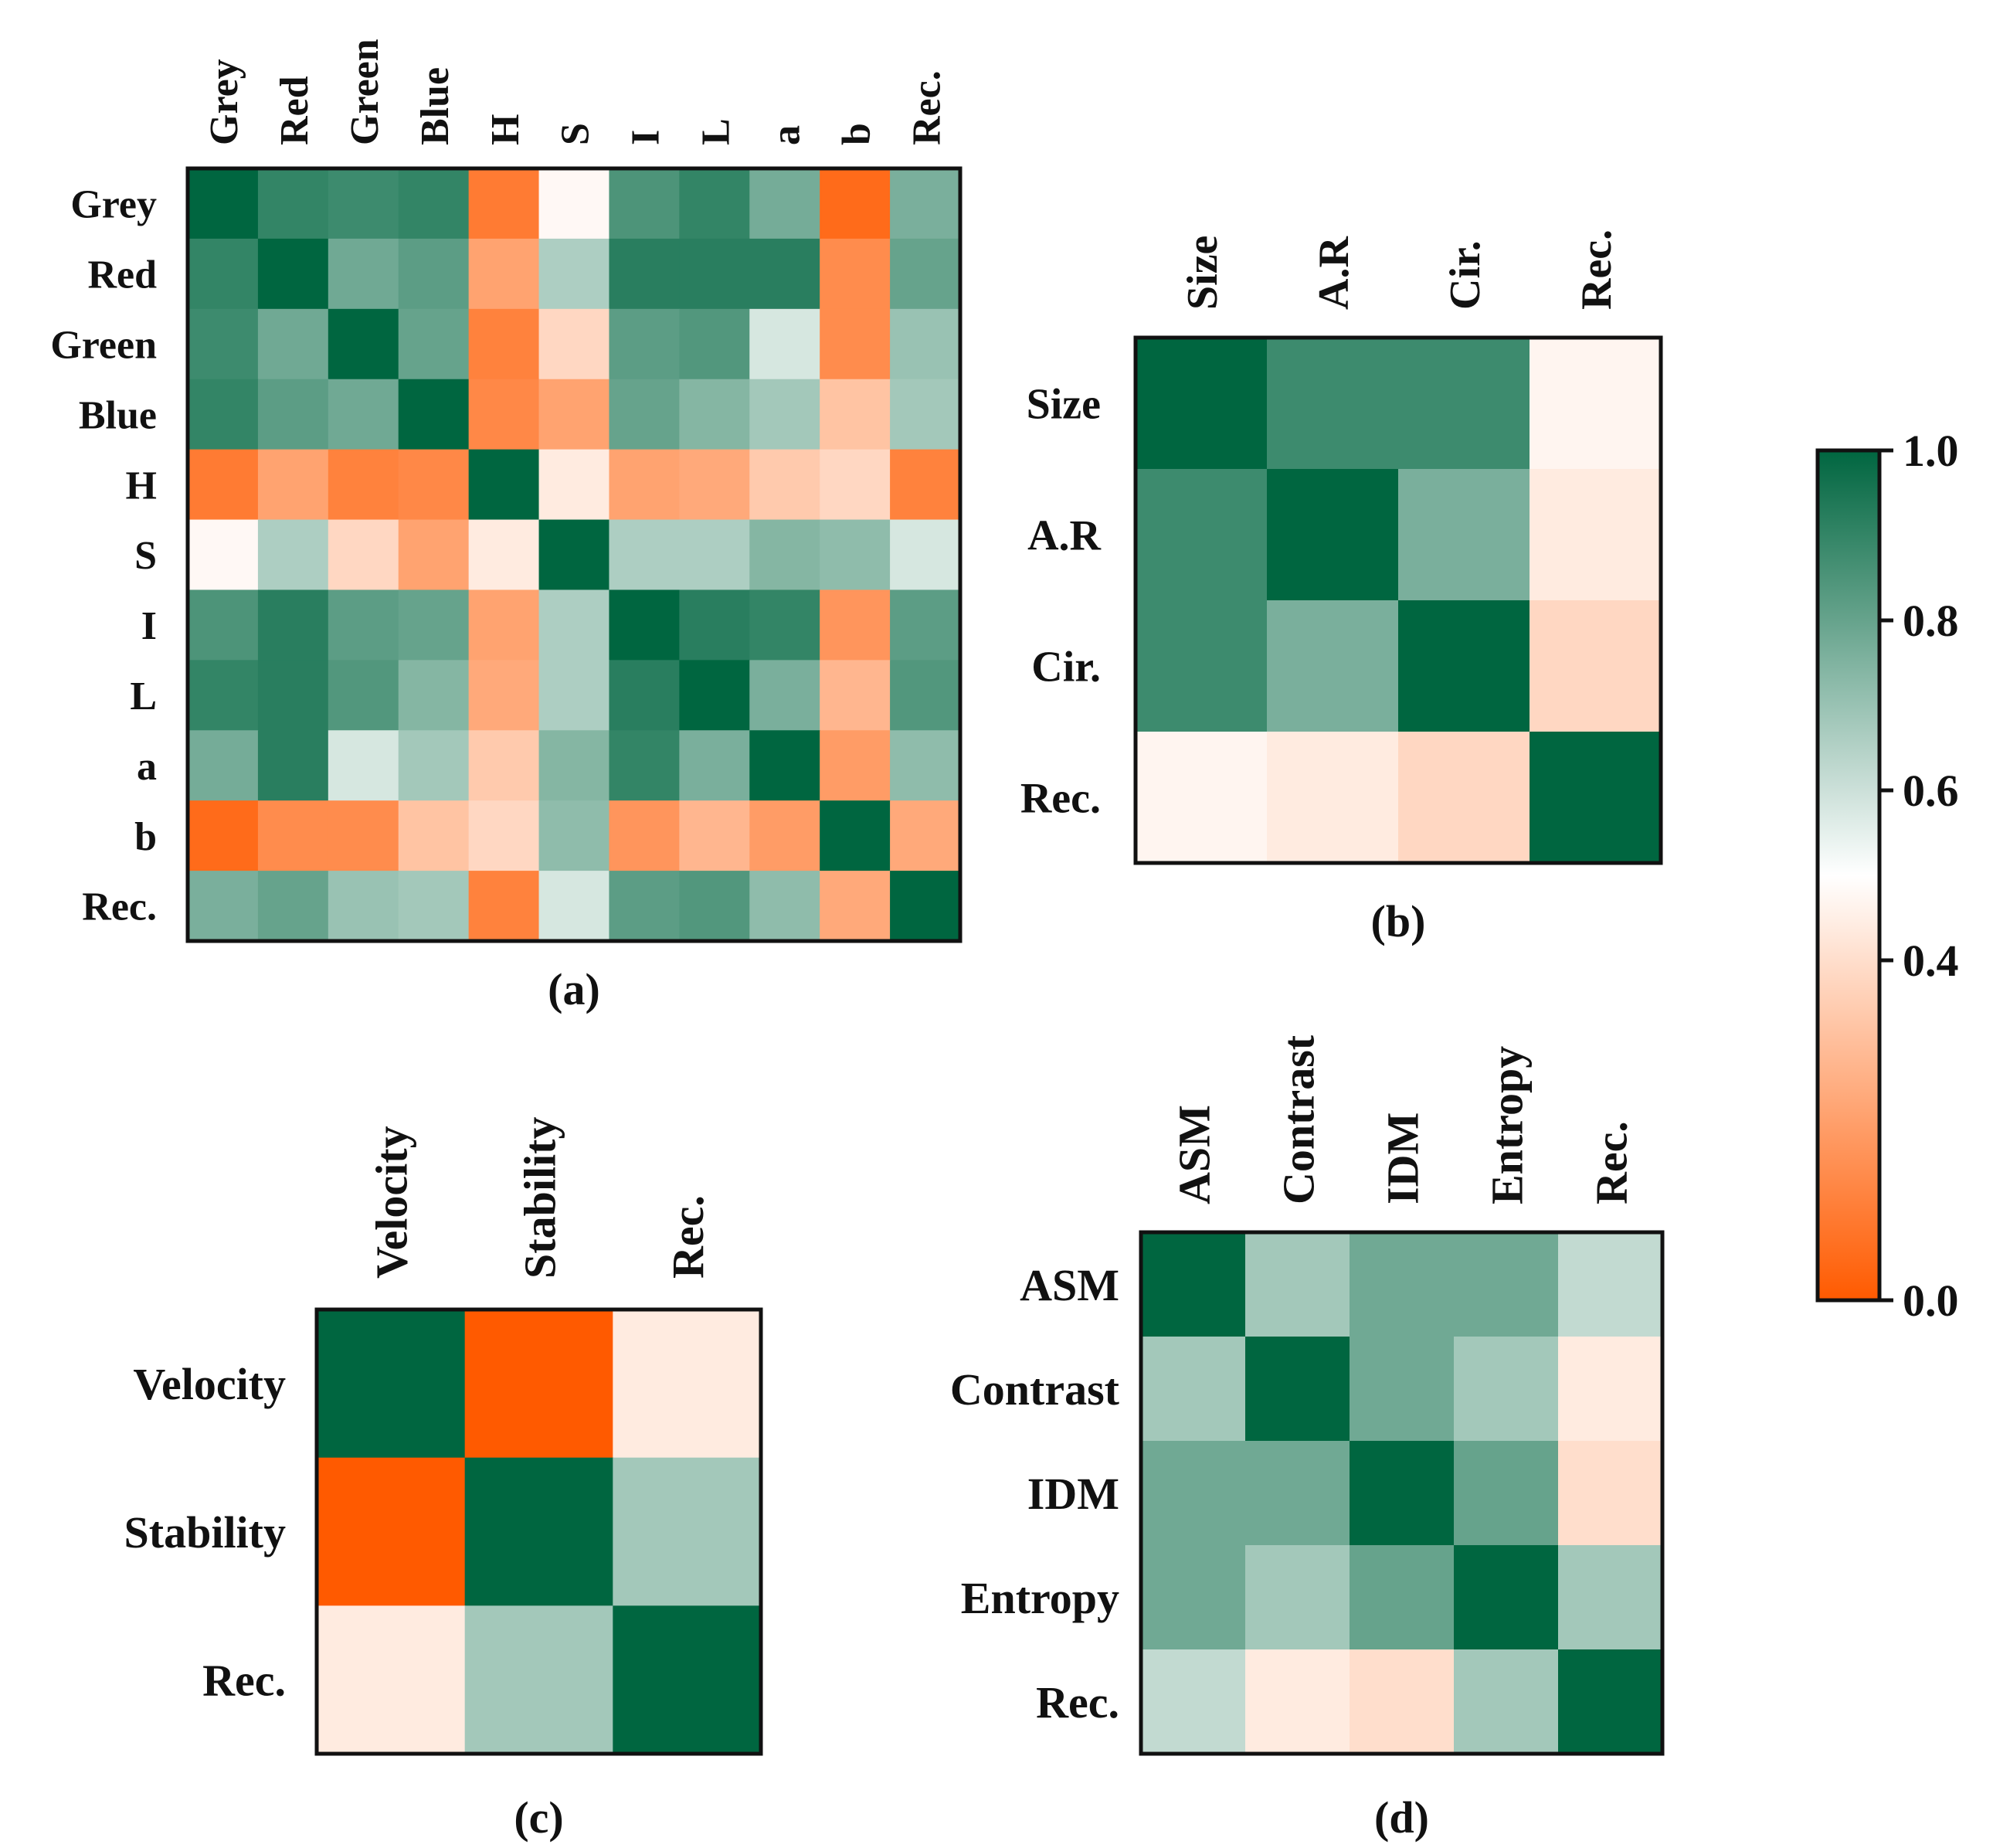 The image size is (1993, 1848). Describe the element at coordinates (1035, 1493) in the screenshot. I see `panel-d-row-labels: ASM Contrast IDM Entropy Rec.` at that location.